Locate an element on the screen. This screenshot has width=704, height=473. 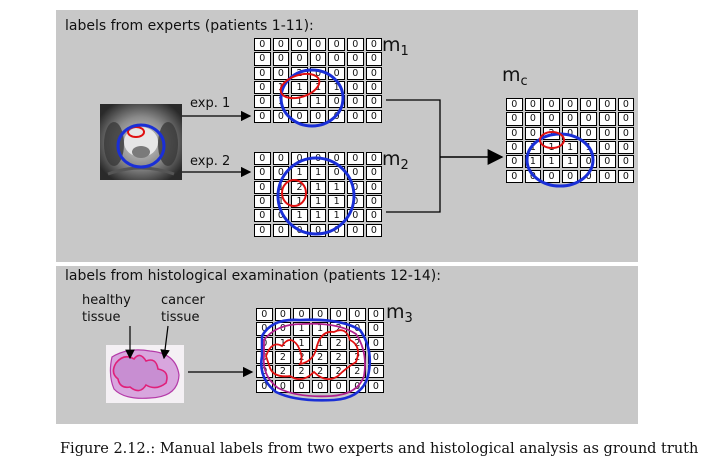
matrix-label-m3: m3 is located at coordinates (399, 313).